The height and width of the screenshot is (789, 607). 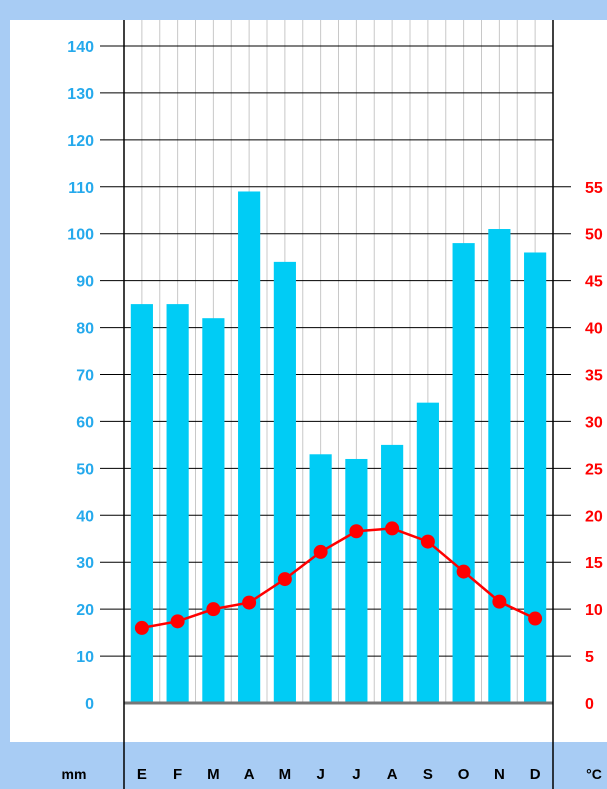 I want to click on temperature-tick-label: 45, so click(x=594, y=282).